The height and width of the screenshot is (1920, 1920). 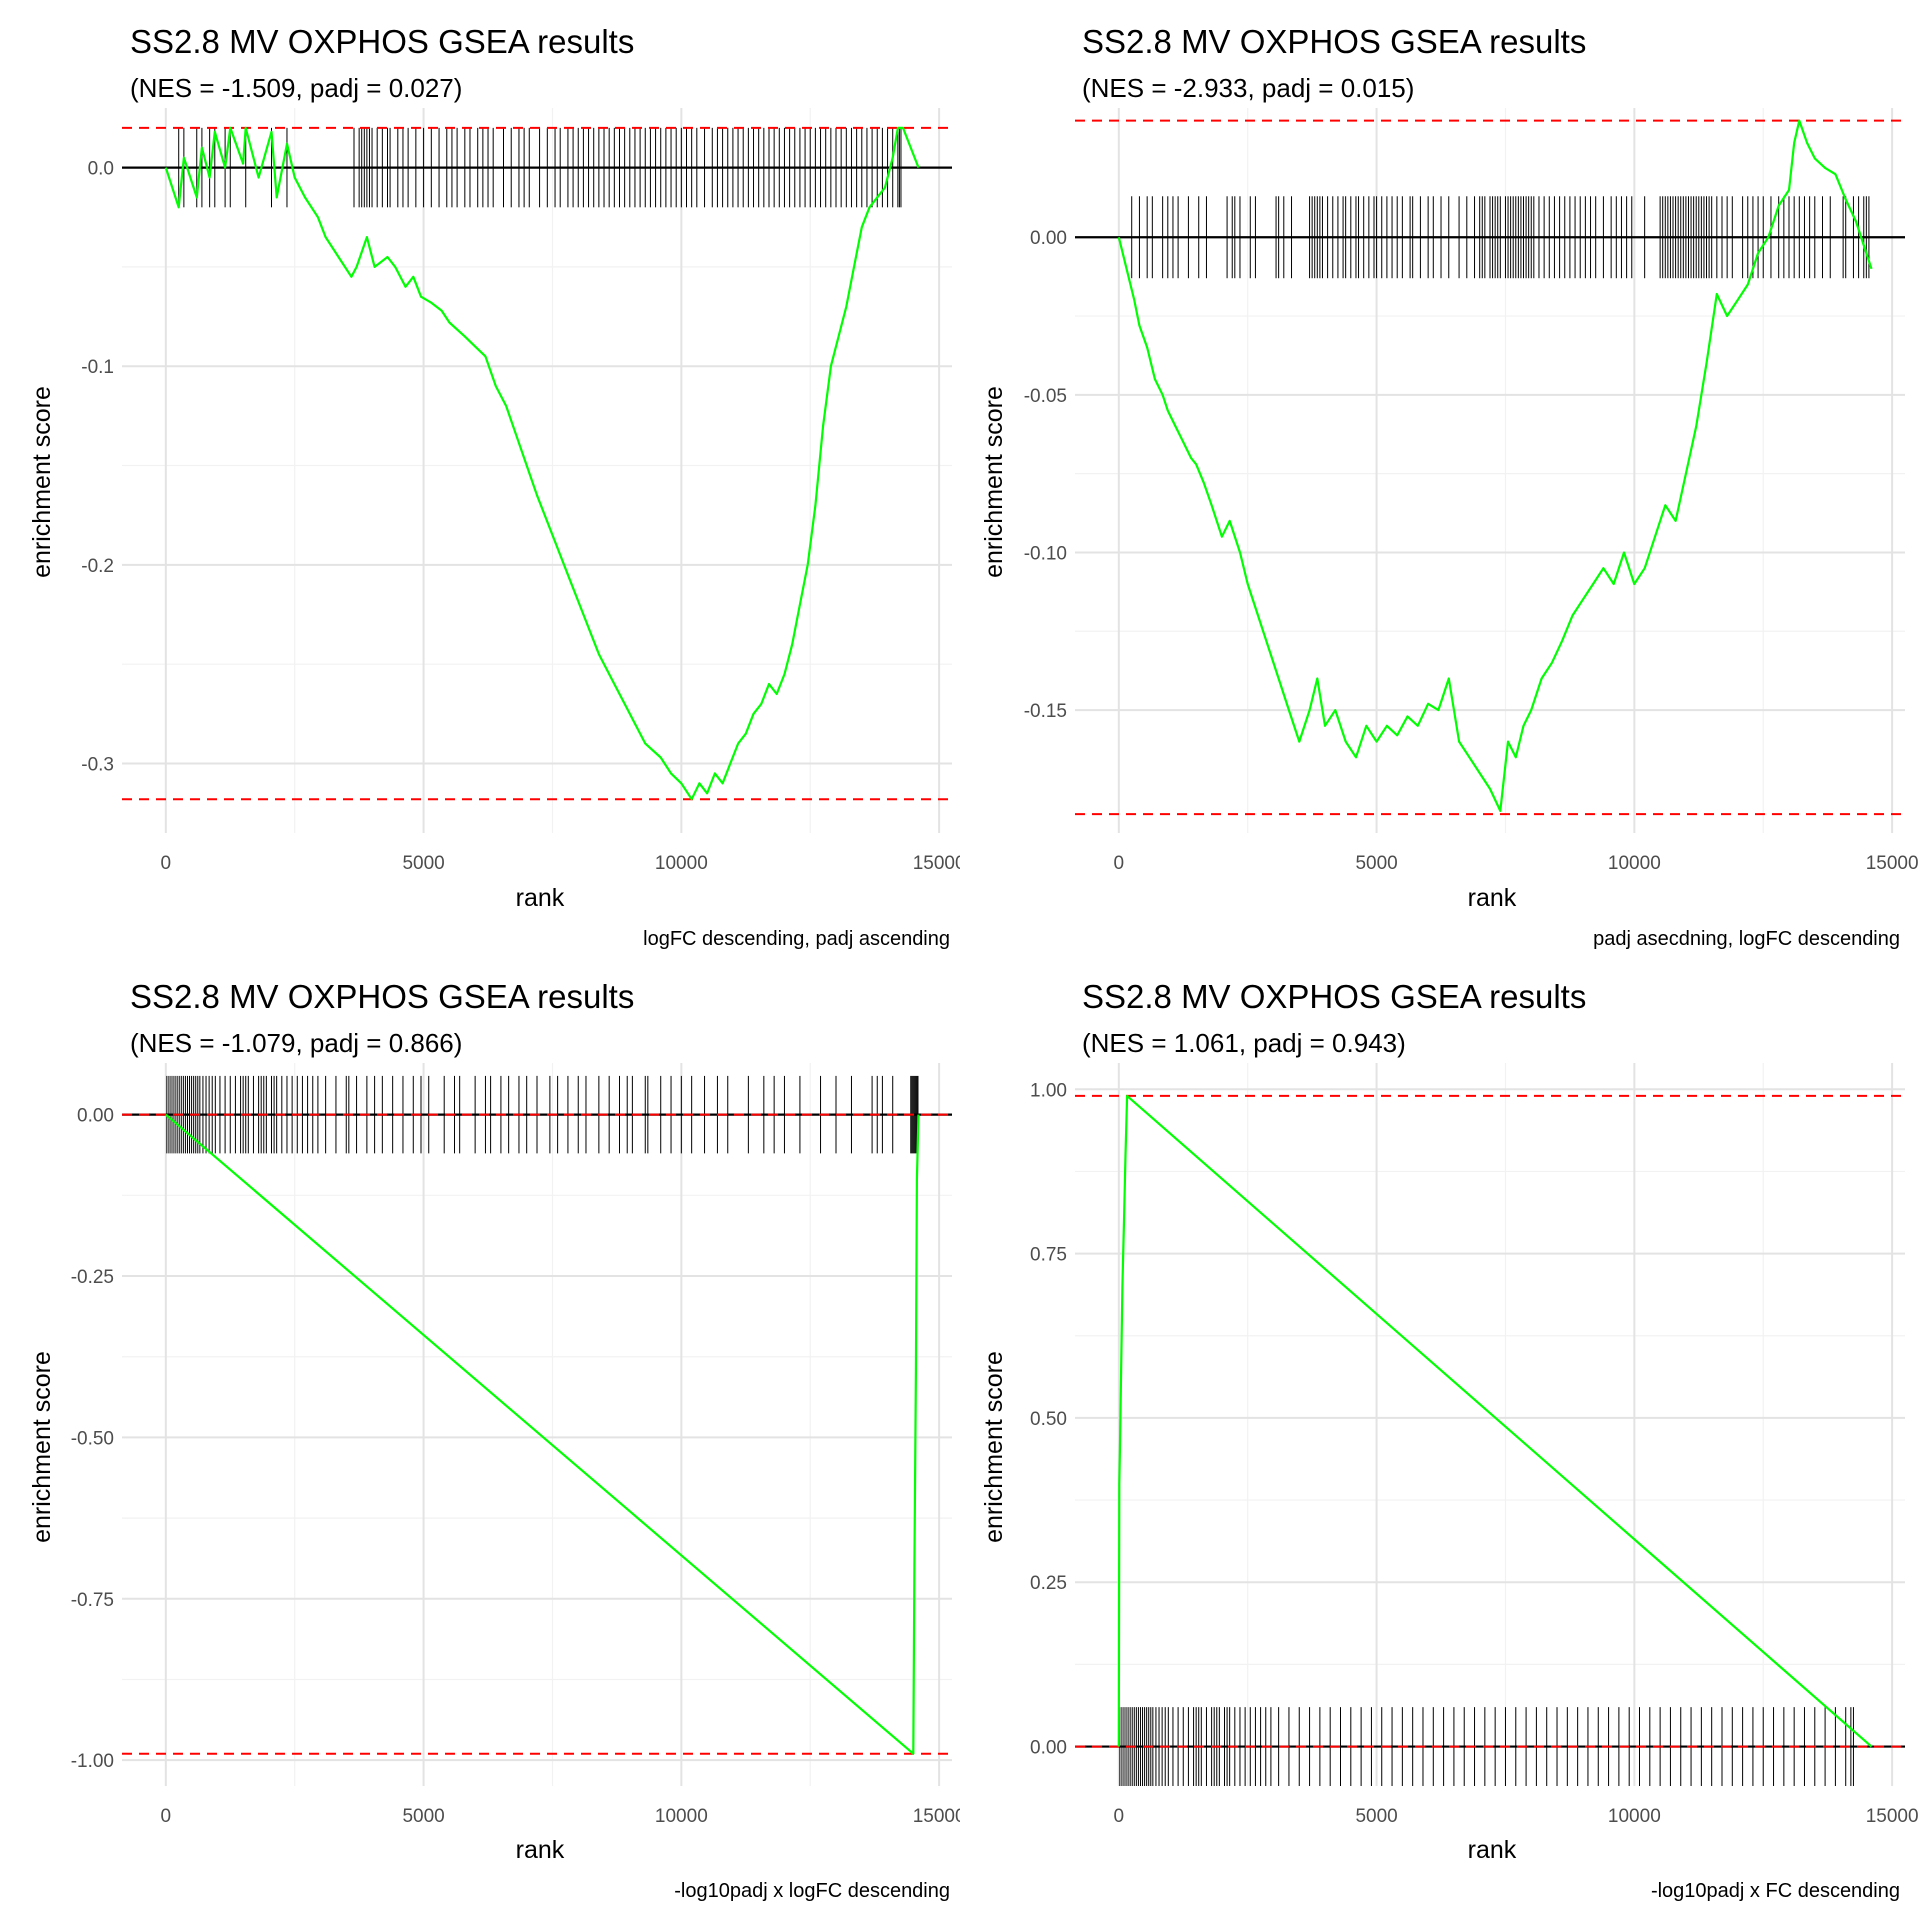 I want to click on chart-caption: logFC descending, padj ascending, so click(x=796, y=939).